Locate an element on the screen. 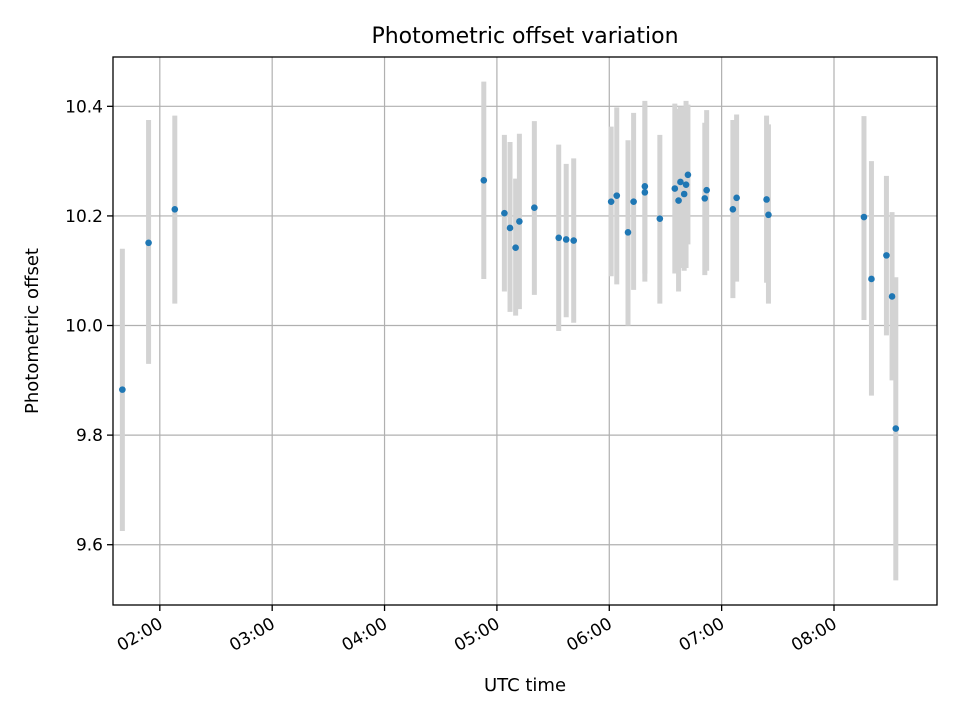 Image resolution: width=960 pixels, height=720 pixels. y-tick-label: 9.6 is located at coordinates (89, 546).